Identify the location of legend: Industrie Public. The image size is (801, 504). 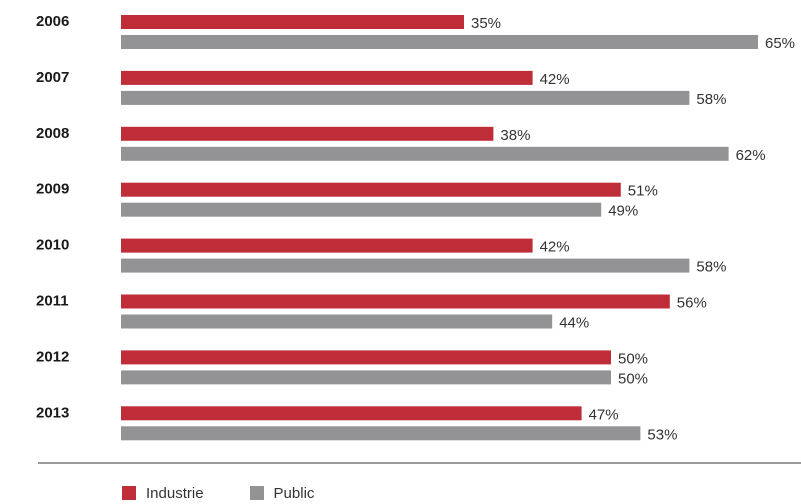
(241, 493).